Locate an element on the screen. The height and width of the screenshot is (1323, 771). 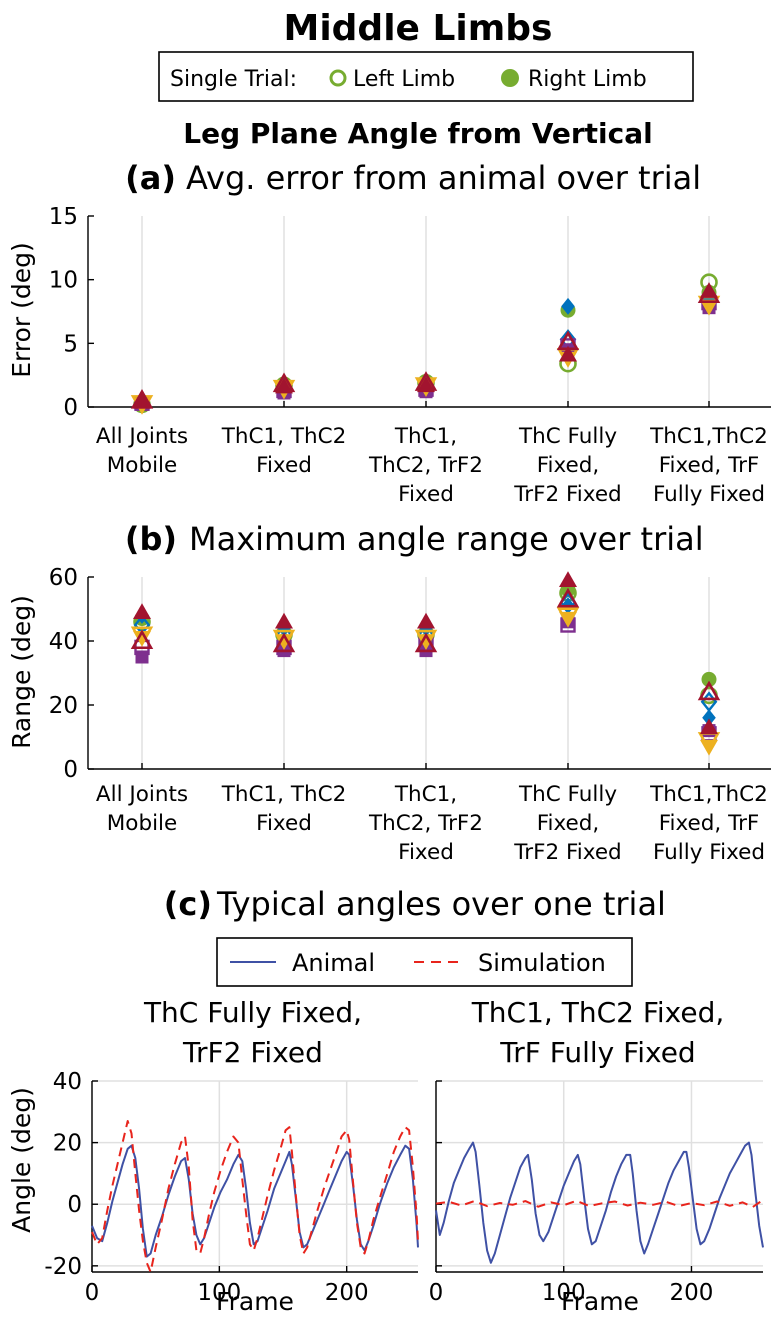
panel-a-ytick-label-0: 0 is located at coordinates (70, 408).